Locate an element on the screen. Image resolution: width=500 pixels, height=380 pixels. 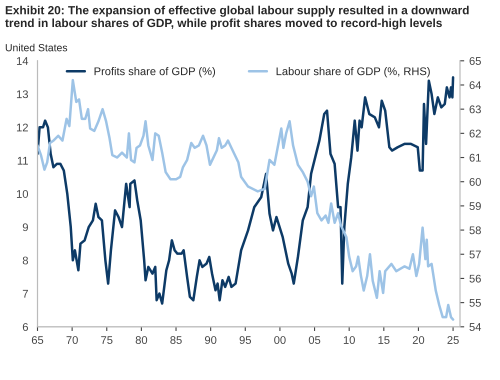
legend-label: Labour share of GDP (%, RHS) is located at coordinates (353, 72).